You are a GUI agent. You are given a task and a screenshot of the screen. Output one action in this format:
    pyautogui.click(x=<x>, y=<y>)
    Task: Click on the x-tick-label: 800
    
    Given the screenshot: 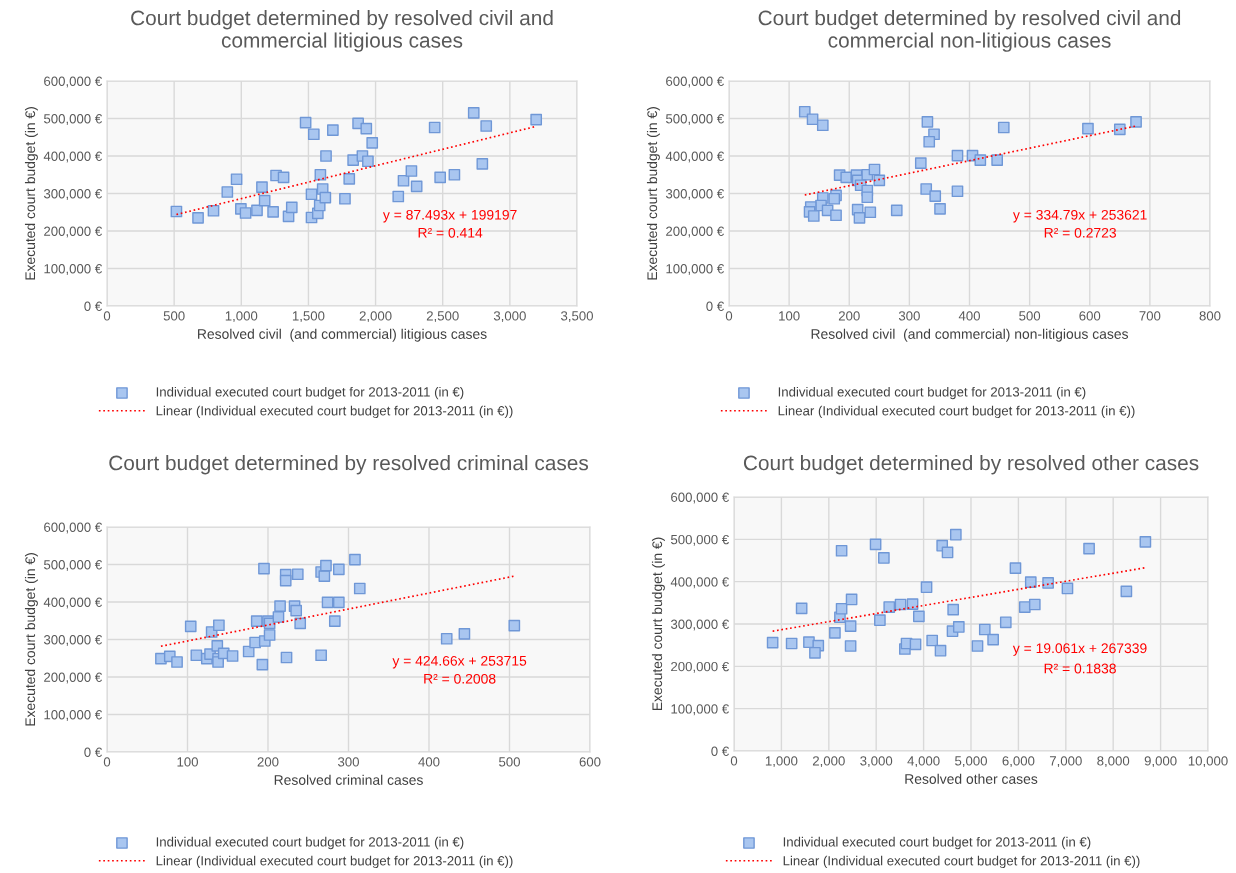 What is the action you would take?
    pyautogui.click(x=1210, y=316)
    